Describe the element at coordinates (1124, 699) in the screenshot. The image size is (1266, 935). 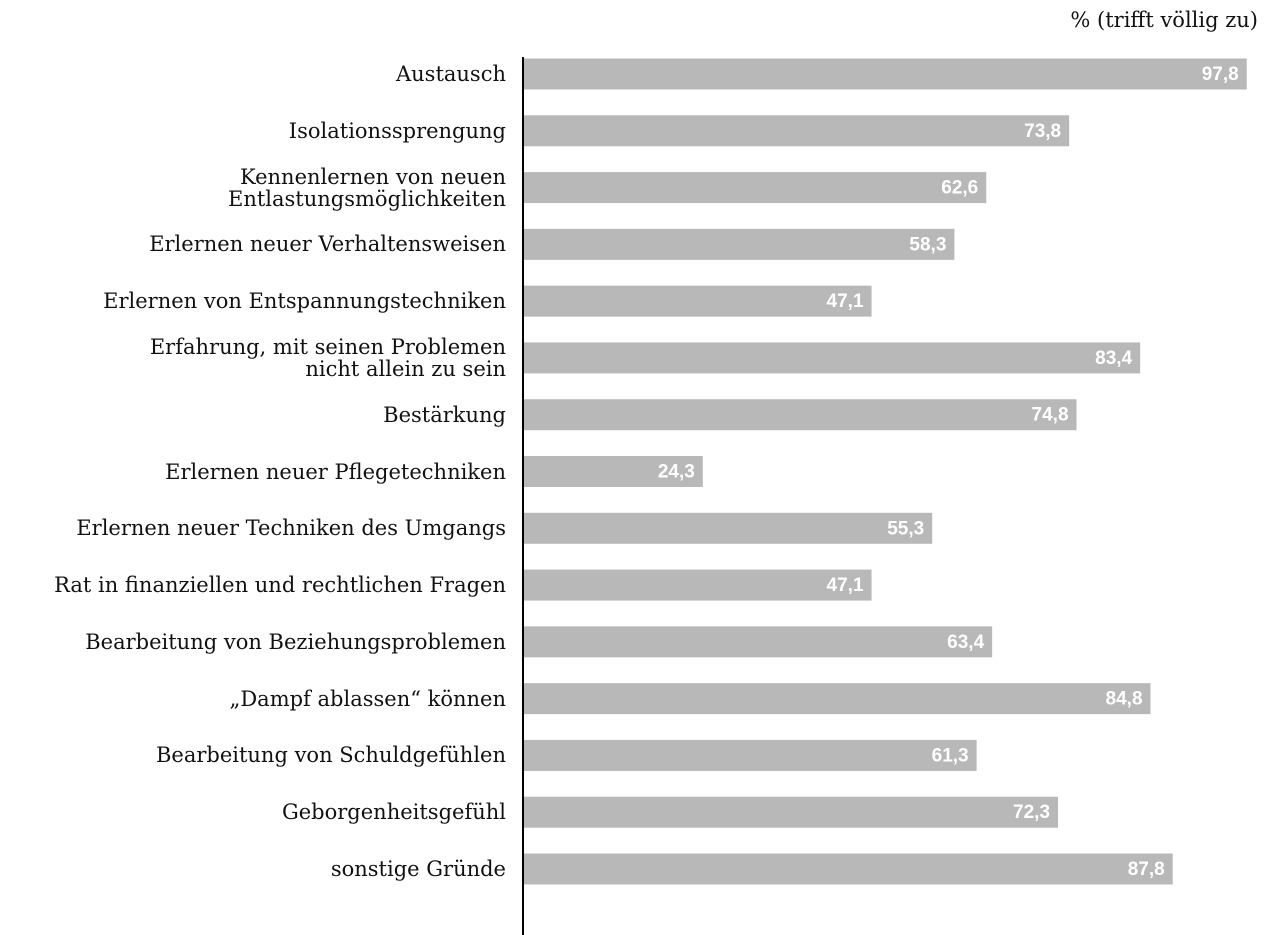
I see `value-label: 84,8` at that location.